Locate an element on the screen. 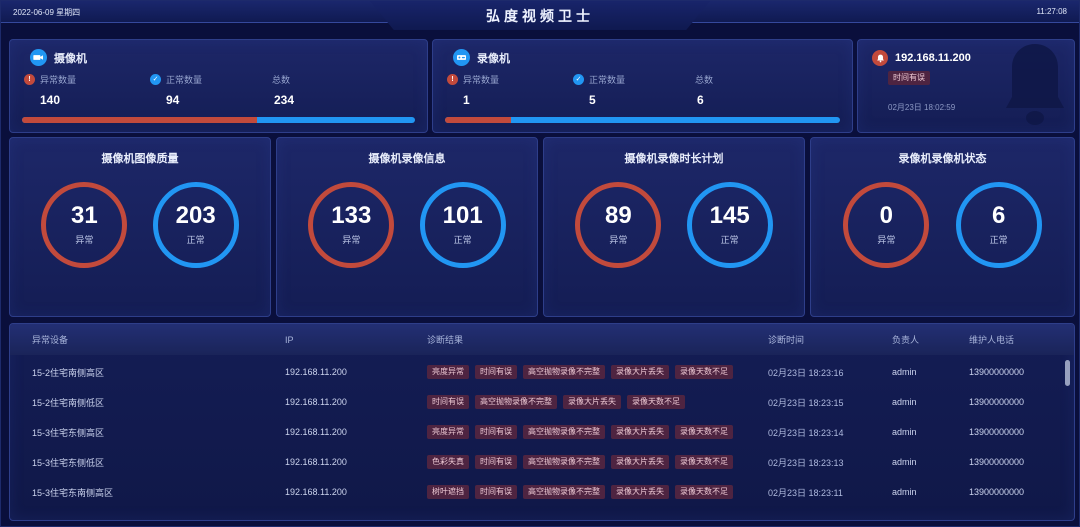  card-circles: 31 异常 203 正常 is located at coordinates (140, 225).